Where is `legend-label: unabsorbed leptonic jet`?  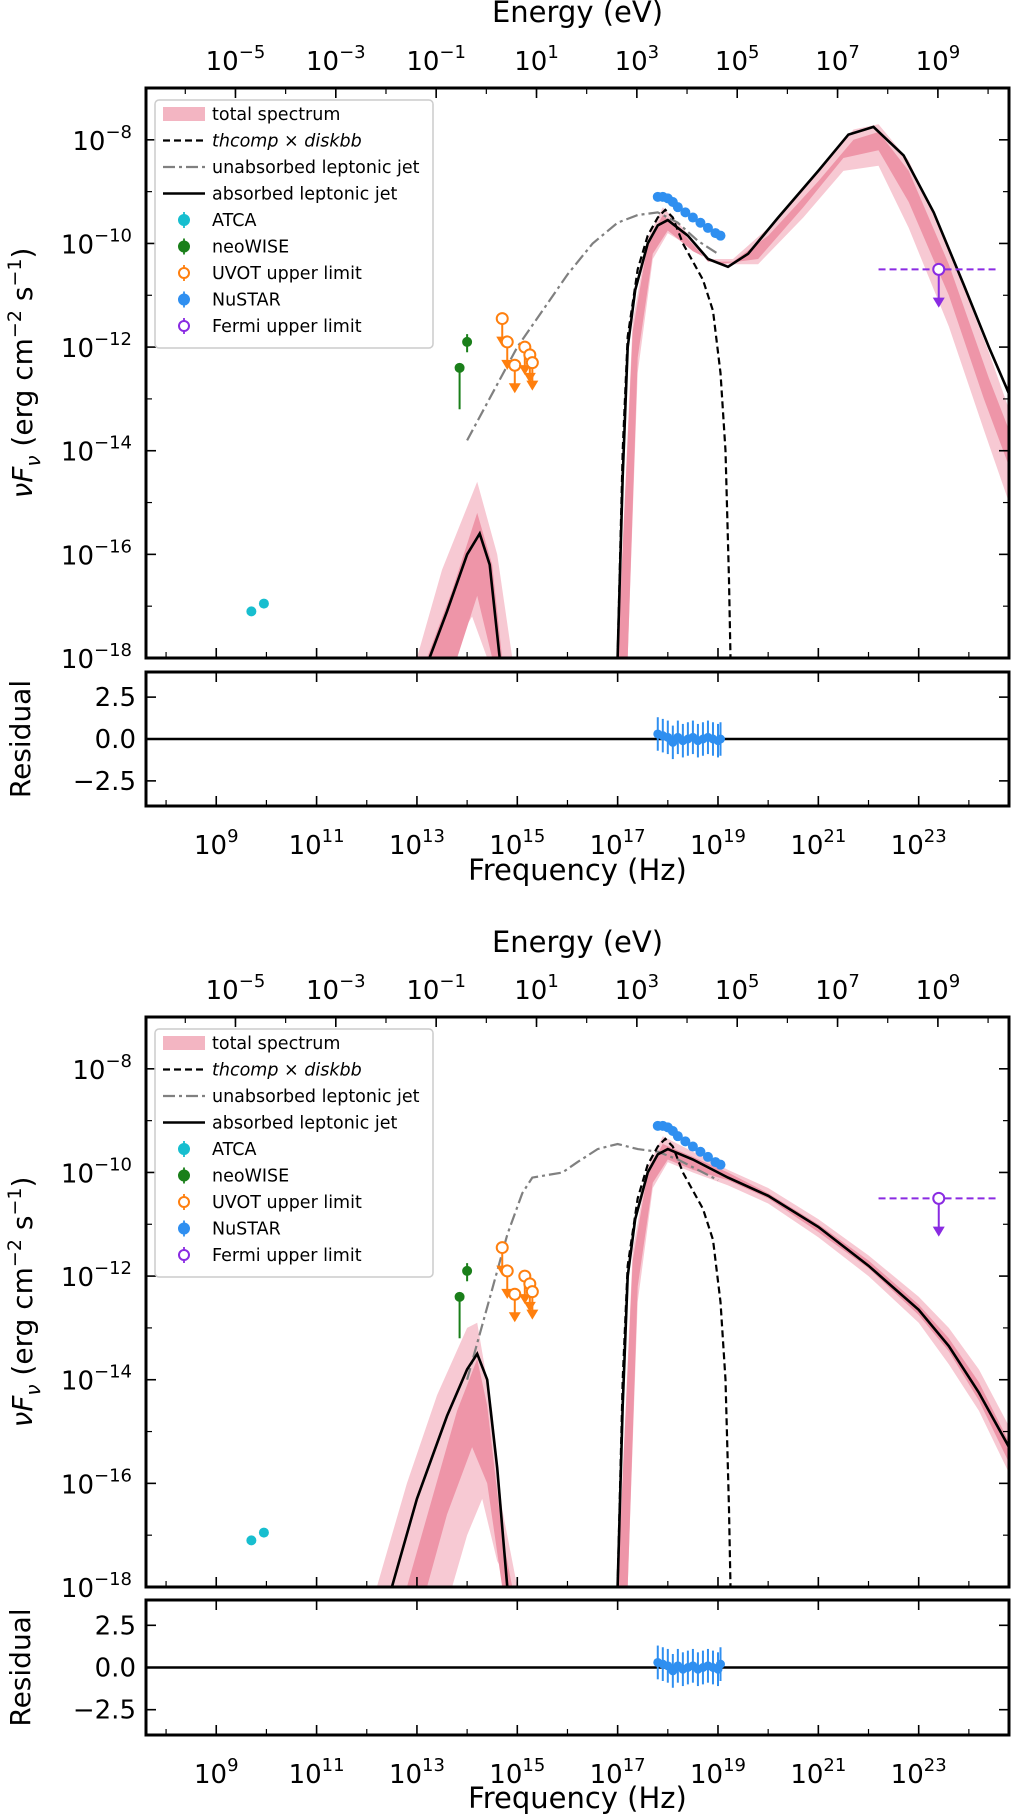
legend-label: unabsorbed leptonic jet is located at coordinates (316, 168).